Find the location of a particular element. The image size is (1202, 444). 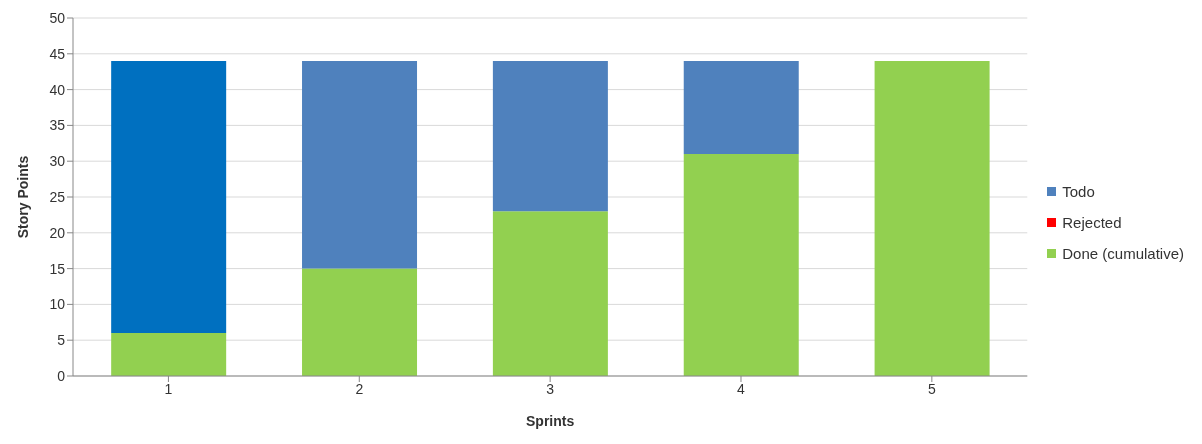

y-tick-label: 25 is located at coordinates (57, 196).